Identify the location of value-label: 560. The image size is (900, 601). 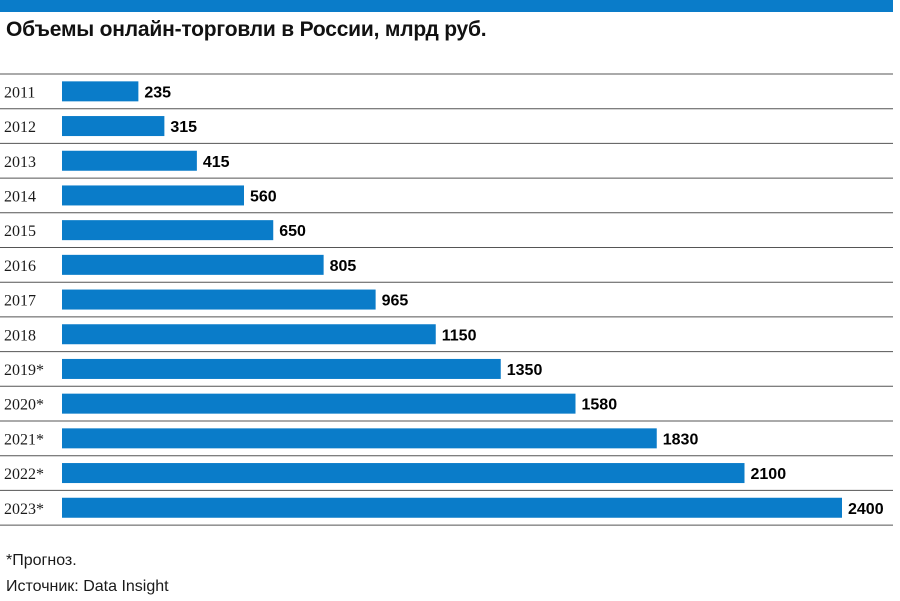
(263, 196).